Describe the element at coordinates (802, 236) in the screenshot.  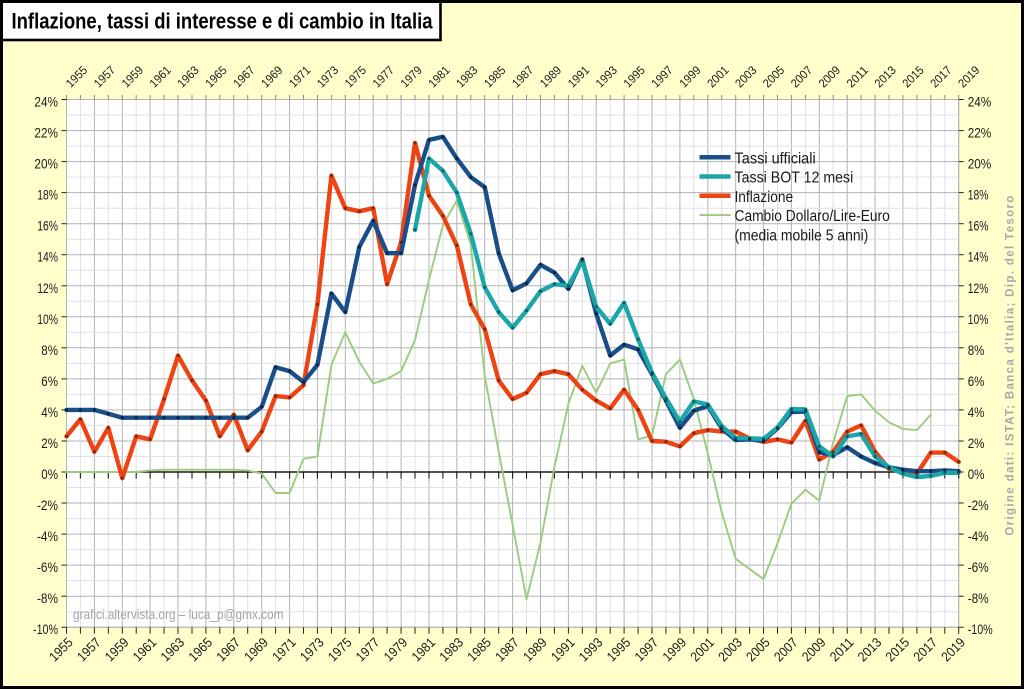
I see `svg-text: (media mobile 5 anni)` at that location.